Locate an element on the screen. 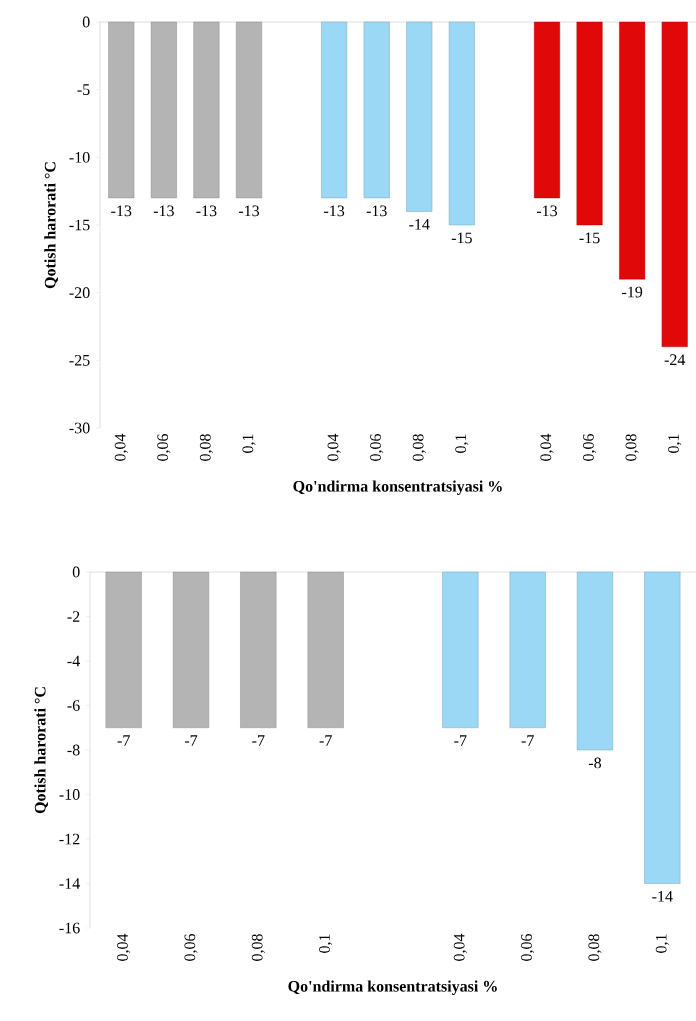 This screenshot has width=696, height=1021. y-tick-label: -2 is located at coordinates (73, 616).